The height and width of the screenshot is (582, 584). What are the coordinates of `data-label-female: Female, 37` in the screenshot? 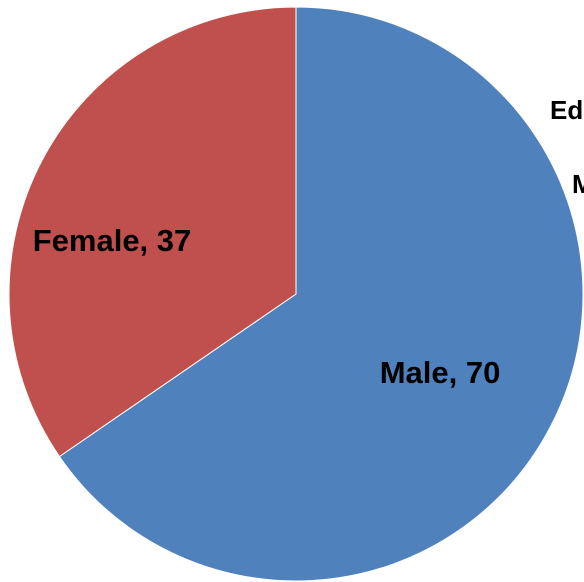 It's located at (112, 240).